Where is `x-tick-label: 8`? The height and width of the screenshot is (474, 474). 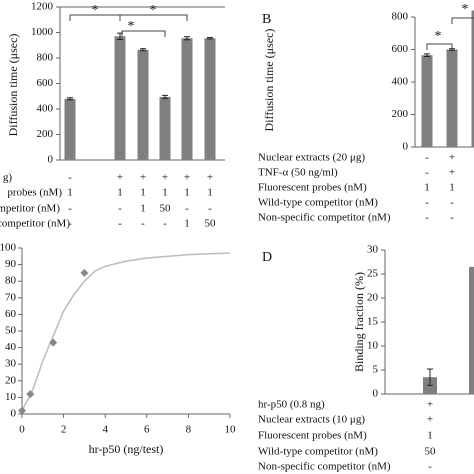 x-tick-label: 8 is located at coordinates (189, 430).